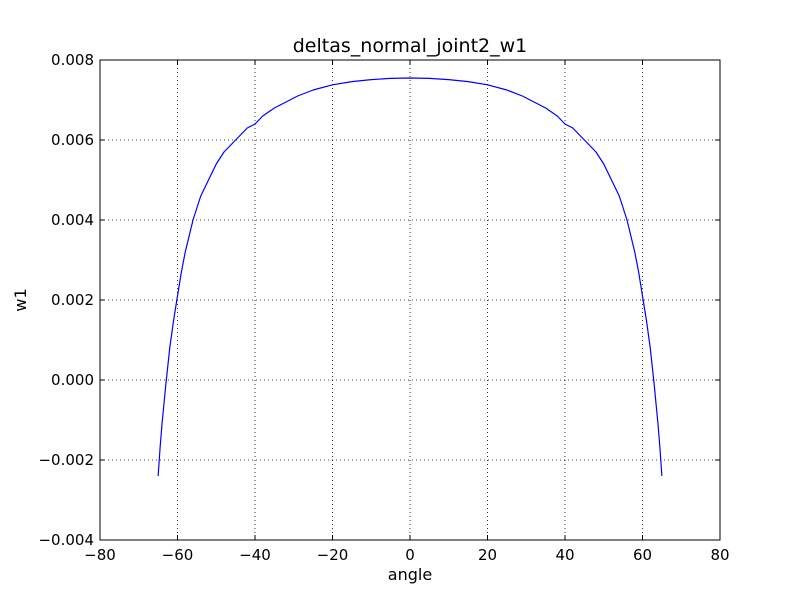 The width and height of the screenshot is (800, 600). What do you see at coordinates (66, 540) in the screenshot?
I see `y-tick-label: −0.004` at bounding box center [66, 540].